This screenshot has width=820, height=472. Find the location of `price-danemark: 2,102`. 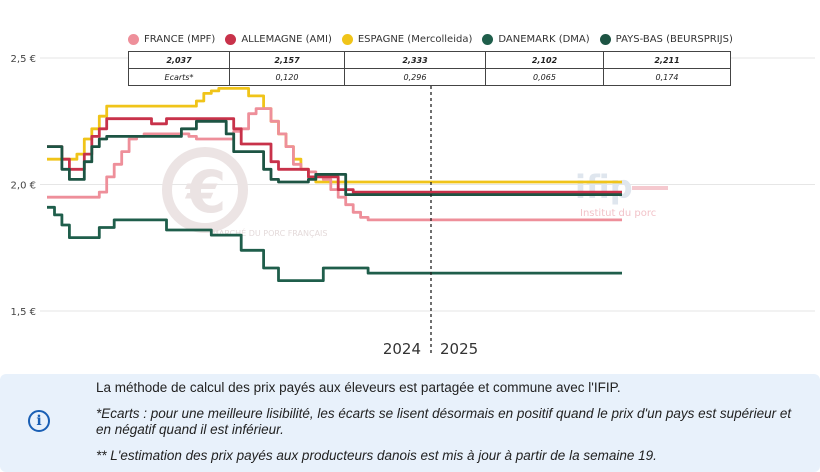

price-danemark: 2,102 is located at coordinates (544, 60).